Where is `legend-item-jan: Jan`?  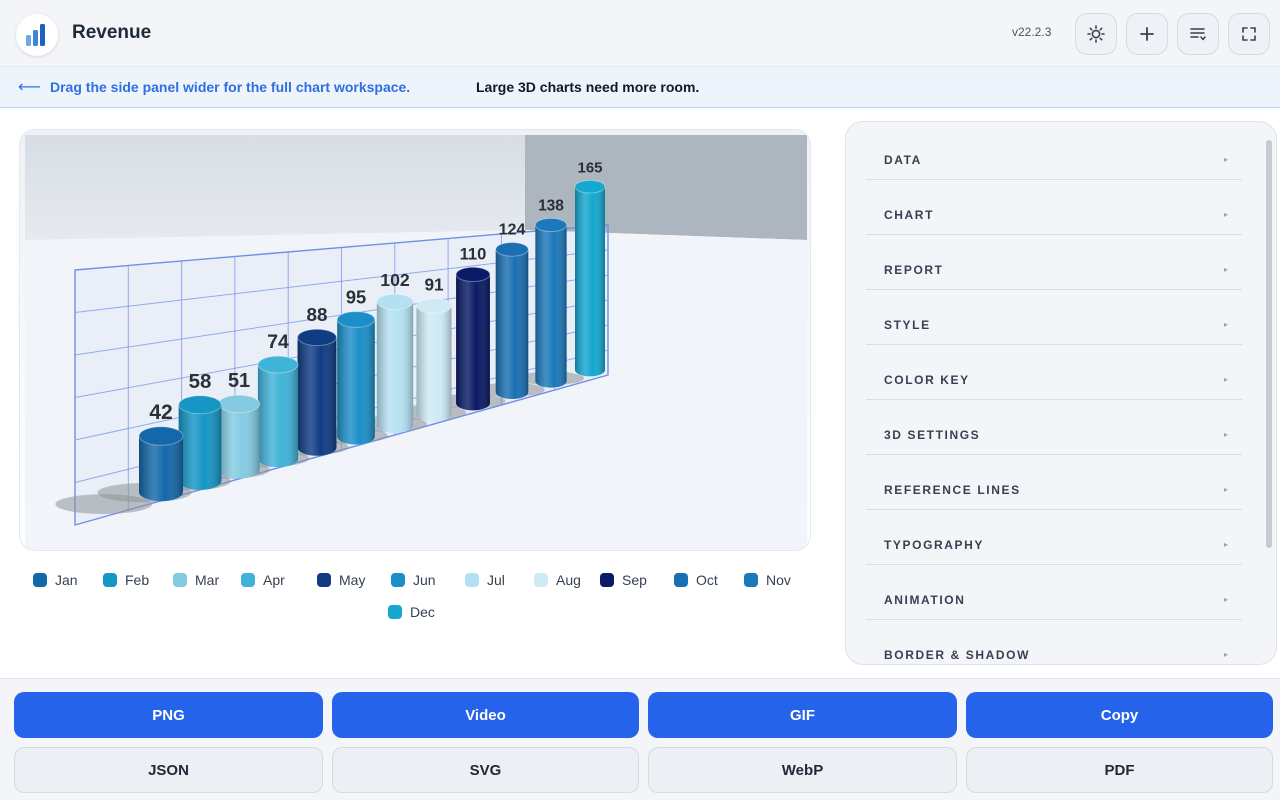
legend-item-jan: Jan is located at coordinates (55, 580).